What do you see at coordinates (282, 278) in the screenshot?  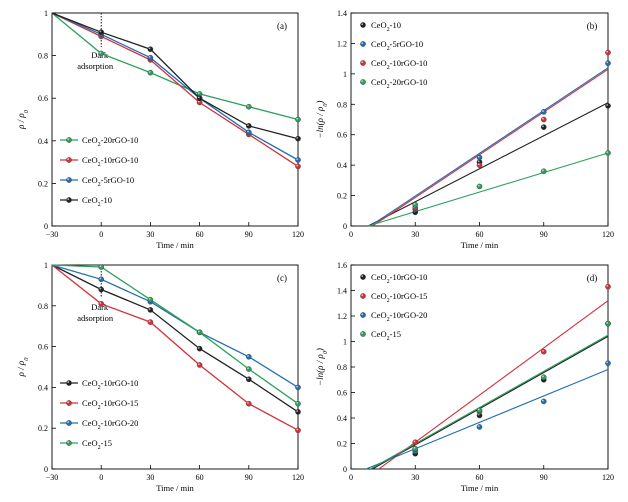 I see `panel-label: (c)` at bounding box center [282, 278].